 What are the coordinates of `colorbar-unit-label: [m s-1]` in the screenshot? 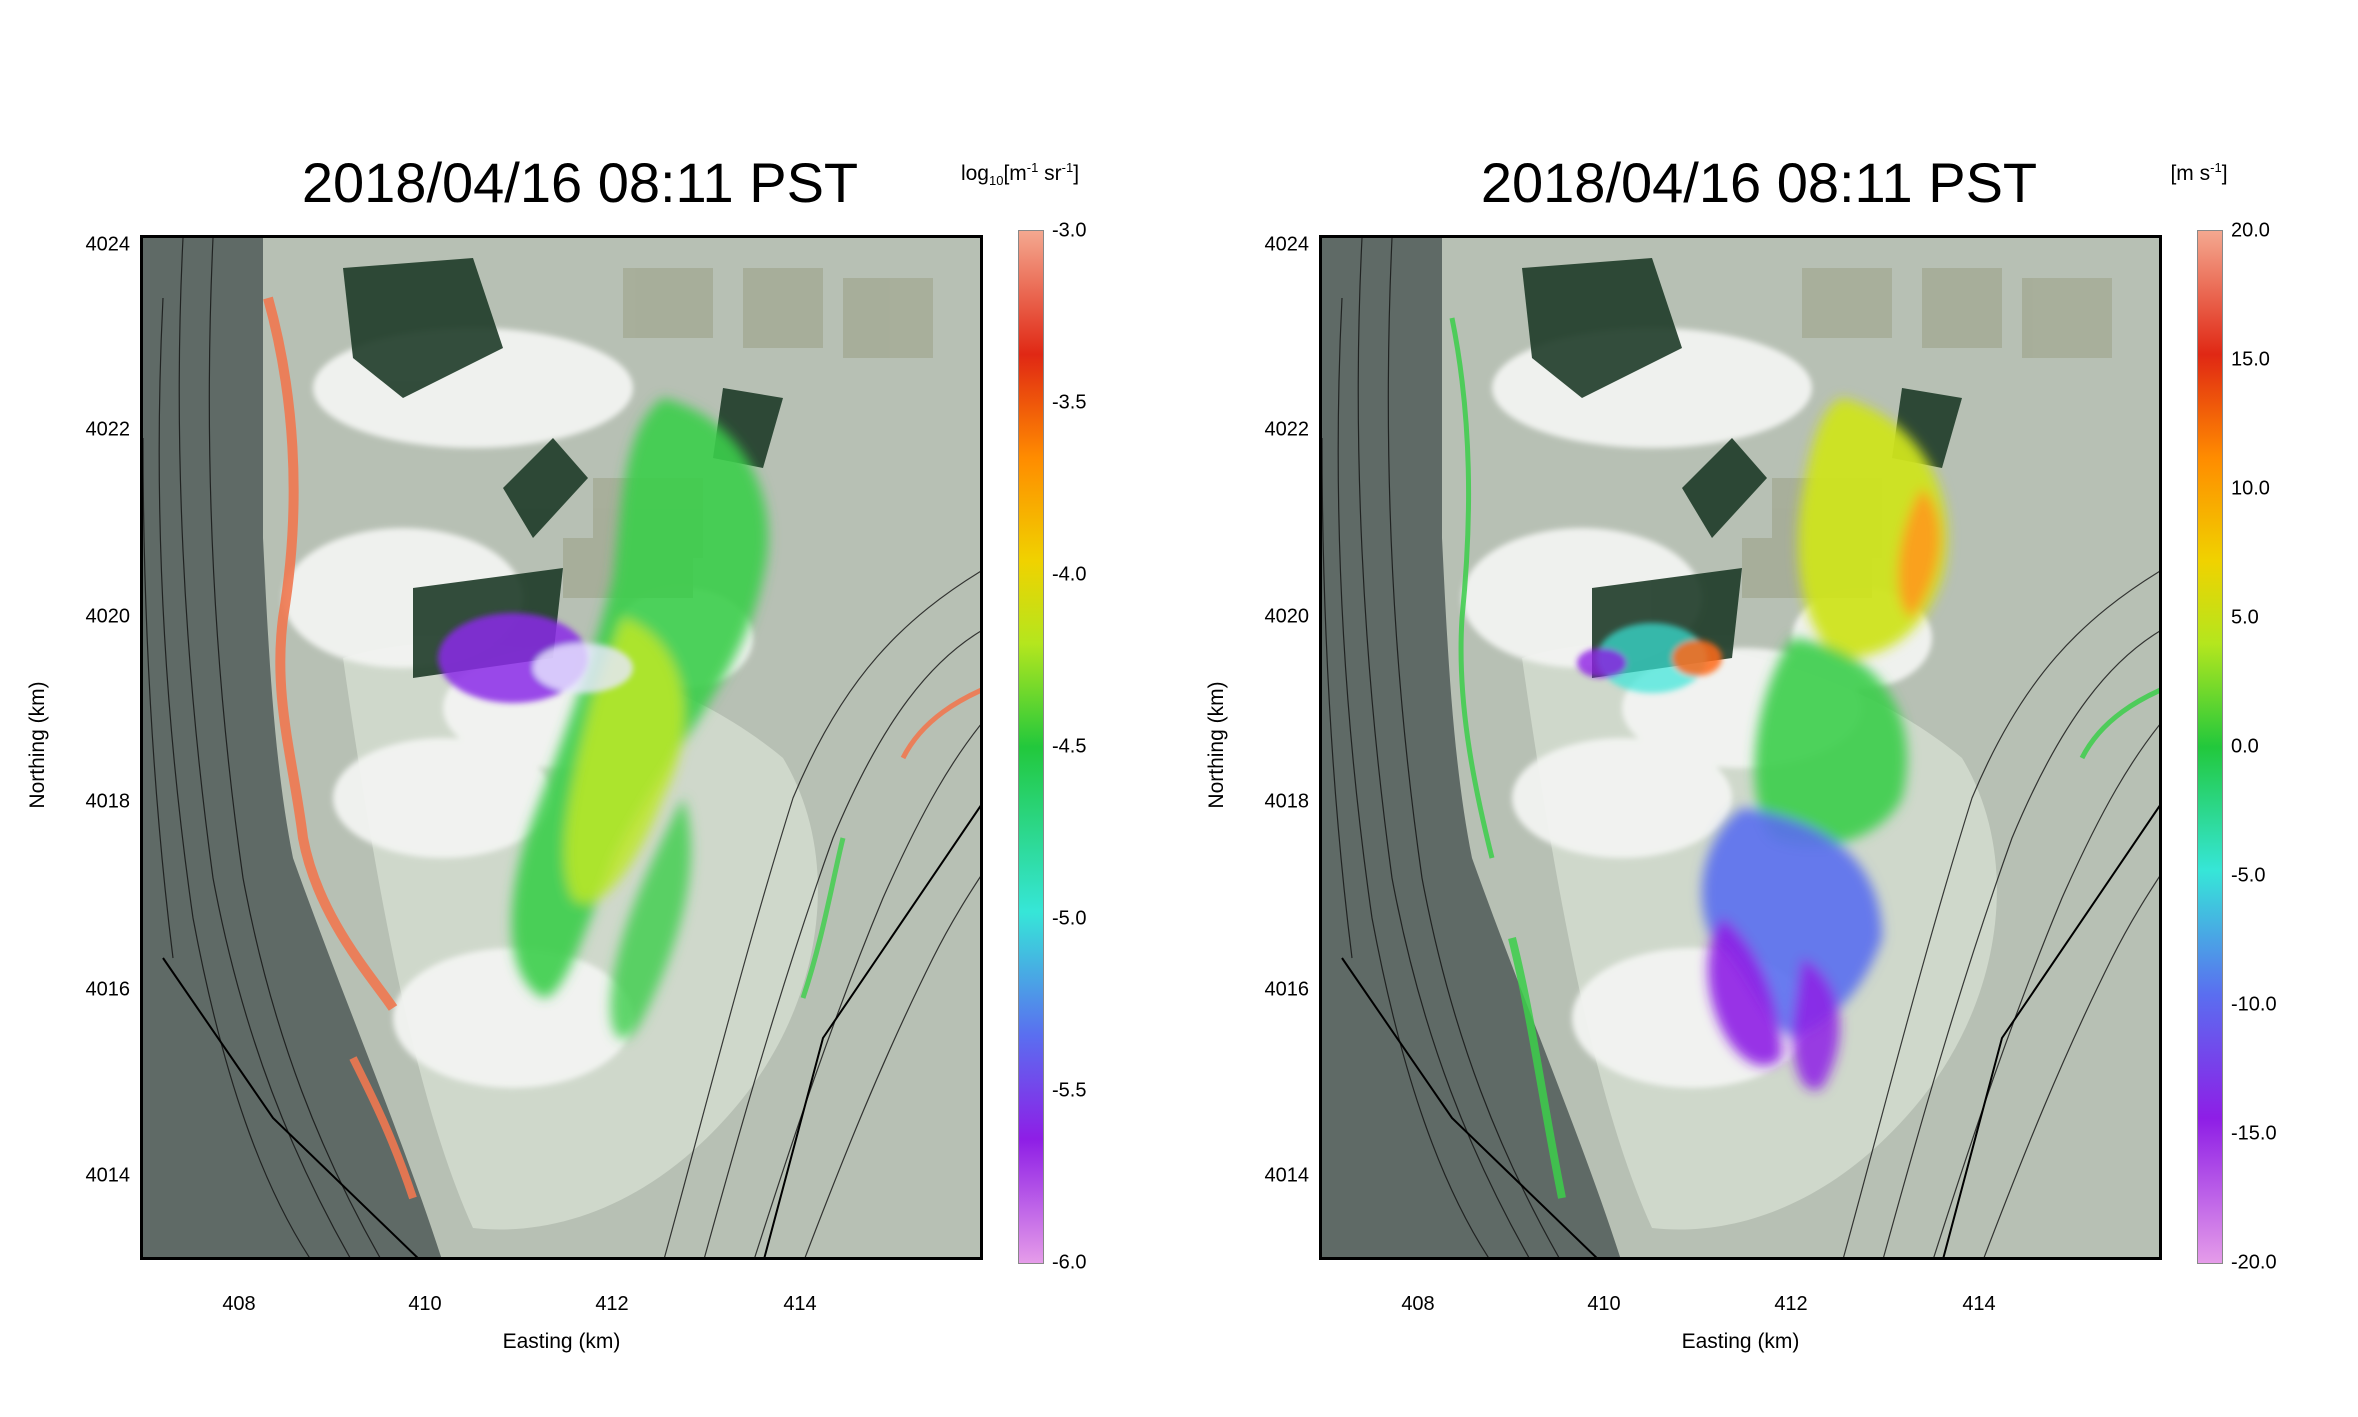 It's located at (2199, 172).